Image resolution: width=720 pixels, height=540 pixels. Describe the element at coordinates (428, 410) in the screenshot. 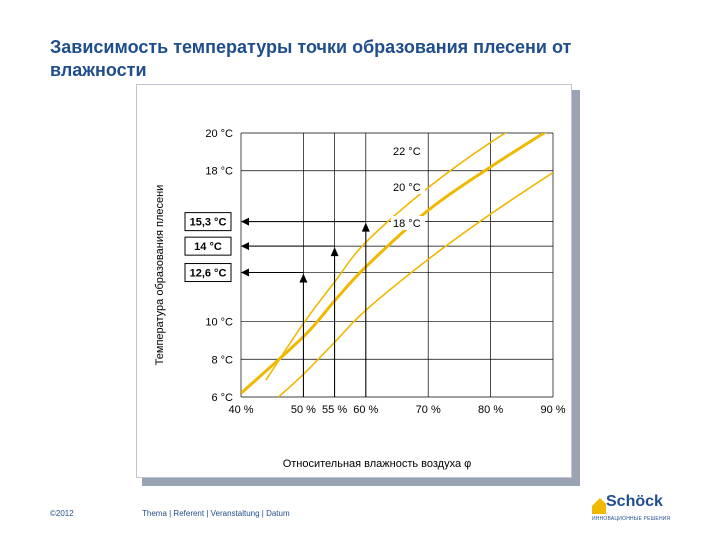

I see `x-tick-label: 70 %` at that location.